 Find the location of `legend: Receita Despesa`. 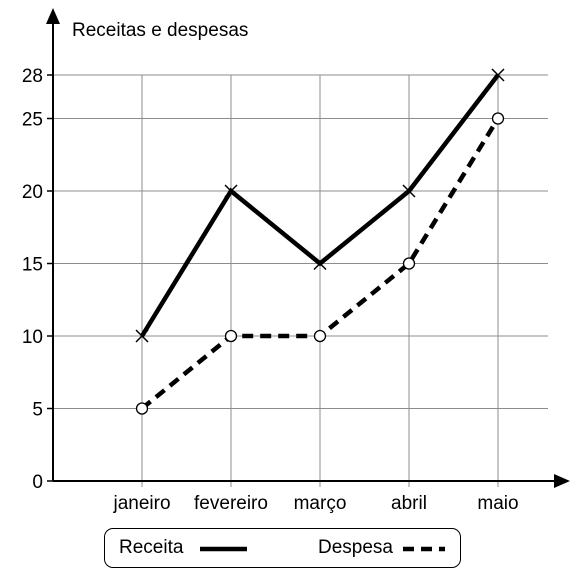

legend: Receita Despesa is located at coordinates (282, 548).